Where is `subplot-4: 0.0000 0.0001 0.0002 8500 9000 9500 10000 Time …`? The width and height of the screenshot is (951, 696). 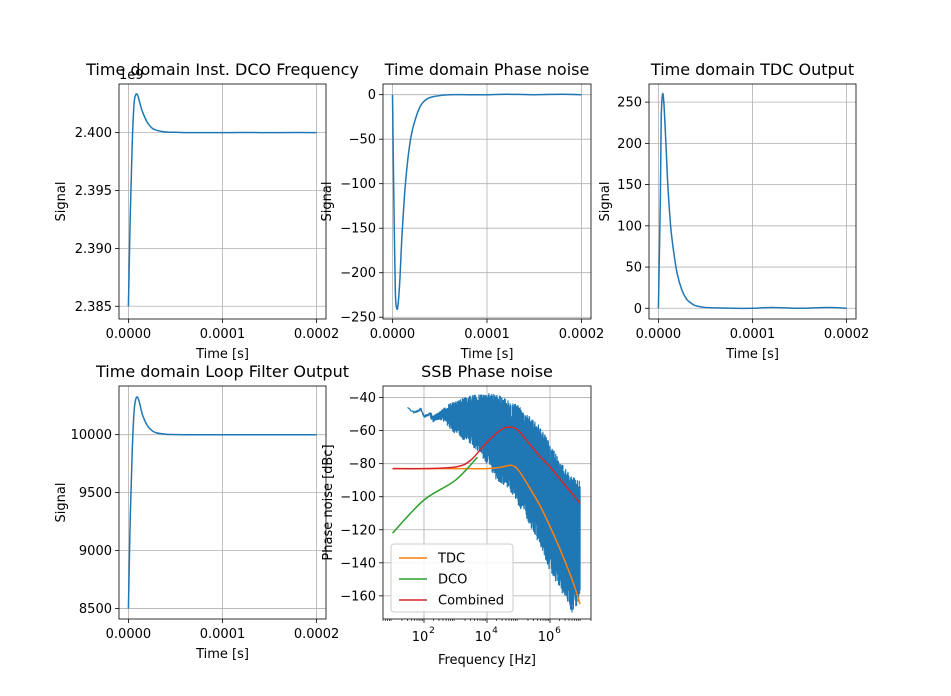 subplot-4: 0.0000 0.0001 0.0002 8500 9000 9500 10000 Time … is located at coordinates (201, 512).